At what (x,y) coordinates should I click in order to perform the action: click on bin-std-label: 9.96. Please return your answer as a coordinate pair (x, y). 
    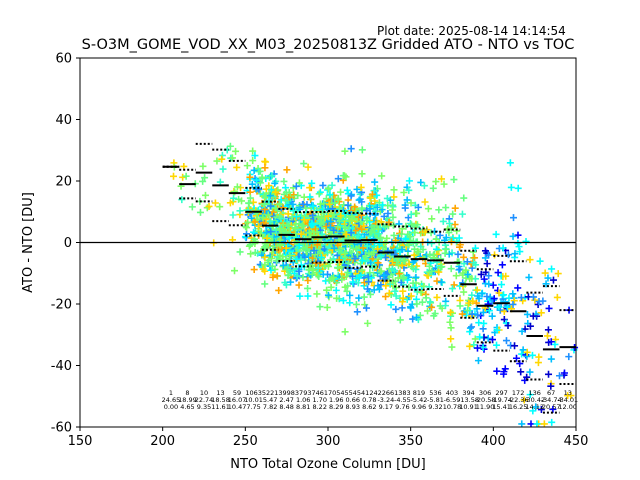
    Looking at the image, I should click on (419, 407).